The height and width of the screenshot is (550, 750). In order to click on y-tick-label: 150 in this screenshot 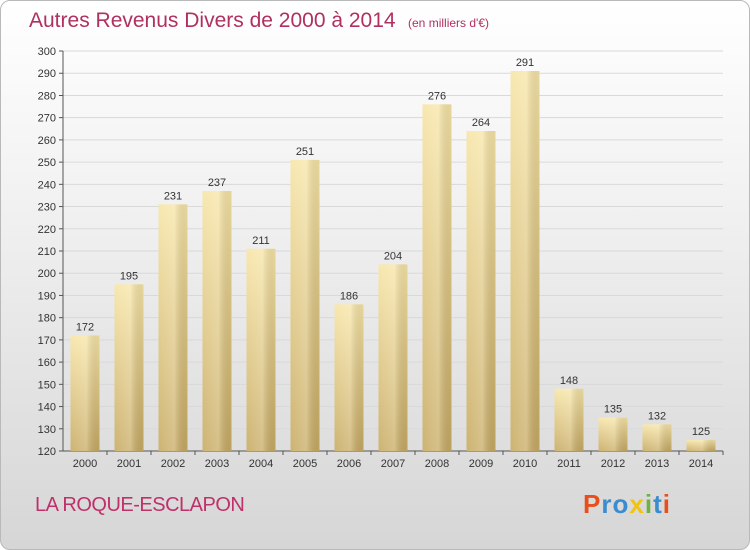, I will do `click(47, 385)`.